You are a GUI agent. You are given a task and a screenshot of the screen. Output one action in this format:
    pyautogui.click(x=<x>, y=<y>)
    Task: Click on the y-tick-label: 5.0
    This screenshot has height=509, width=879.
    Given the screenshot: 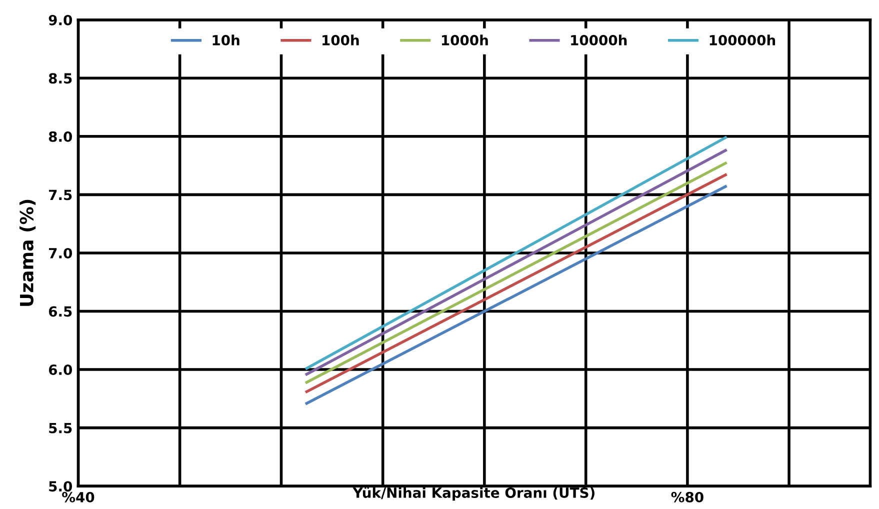 What is the action you would take?
    pyautogui.click(x=60, y=486)
    